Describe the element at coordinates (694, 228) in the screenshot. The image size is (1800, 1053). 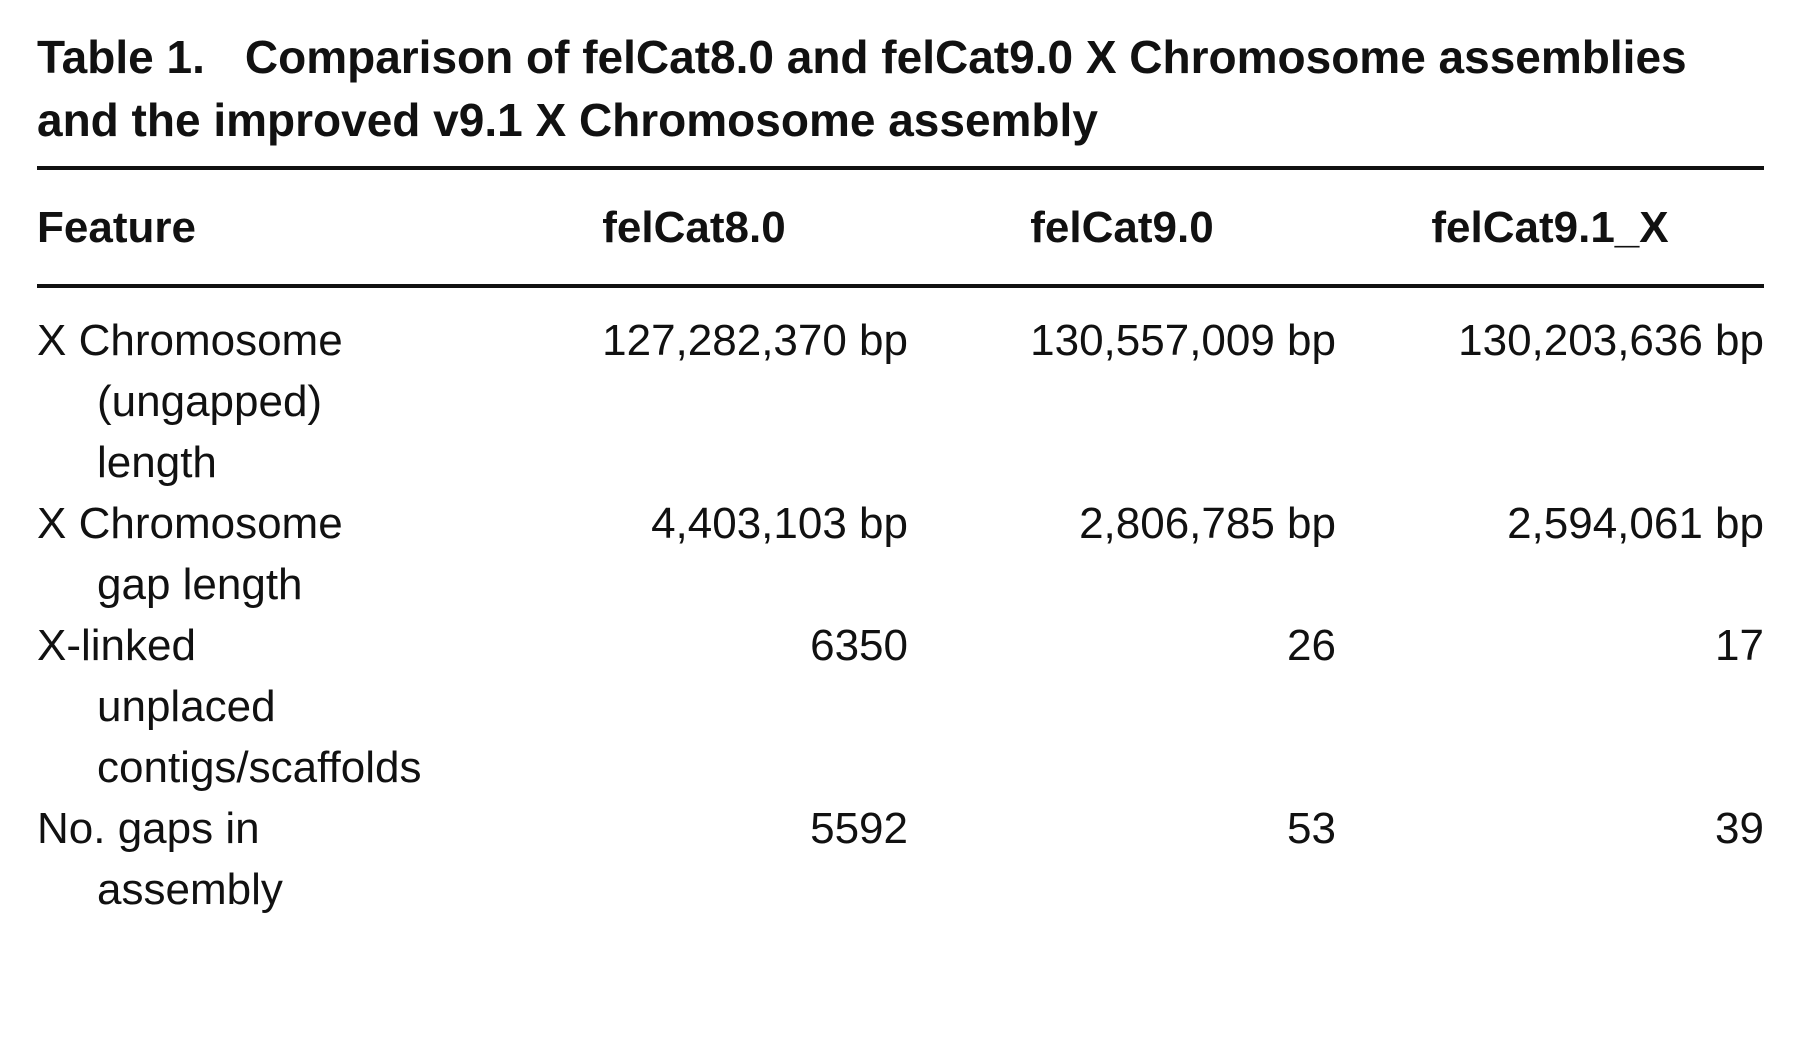
I see `column-header: felCat8.0` at that location.